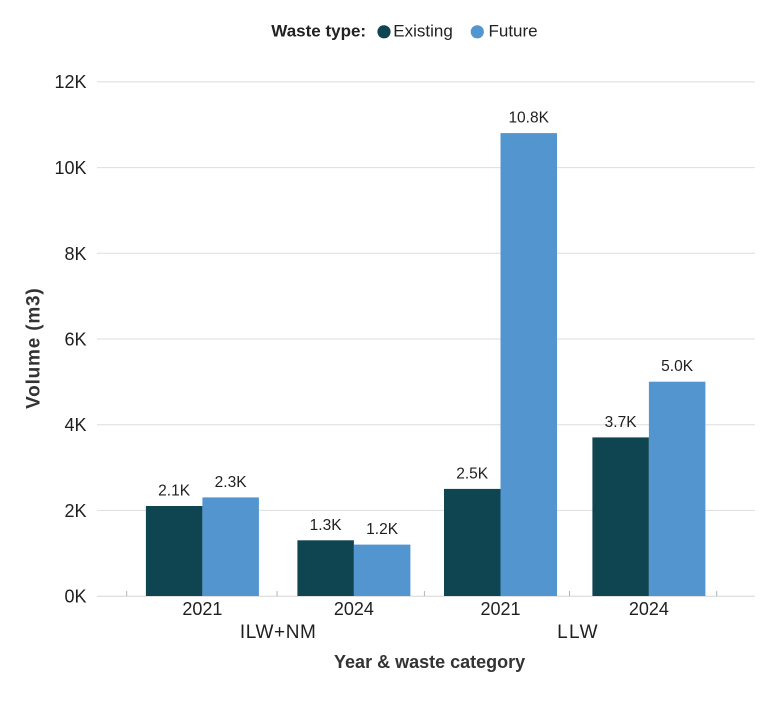  What do you see at coordinates (34, 347) in the screenshot?
I see `svg-text: Volume (m3)` at bounding box center [34, 347].